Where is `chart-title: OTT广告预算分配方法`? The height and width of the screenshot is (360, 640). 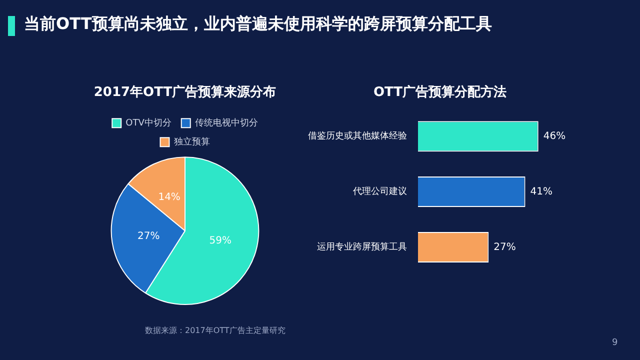 chart-title: OTT广告预算分配方法 is located at coordinates (440, 92).